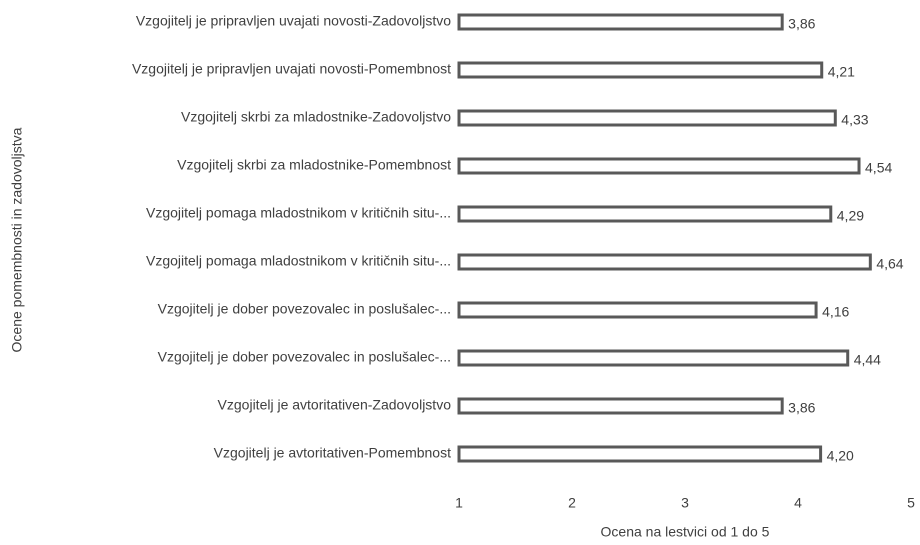 The width and height of the screenshot is (920, 545). Describe the element at coordinates (889, 264) in the screenshot. I see `data-label: 4,64` at that location.